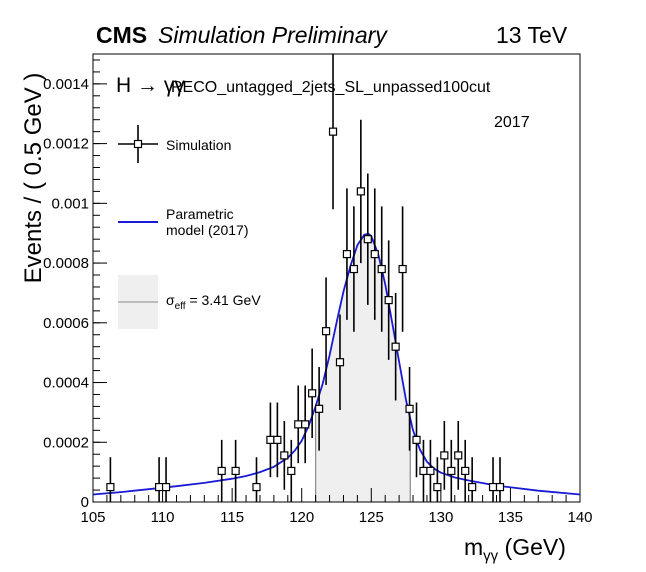 The image size is (646, 572). I want to click on legend-sim-marker, so click(138, 144).